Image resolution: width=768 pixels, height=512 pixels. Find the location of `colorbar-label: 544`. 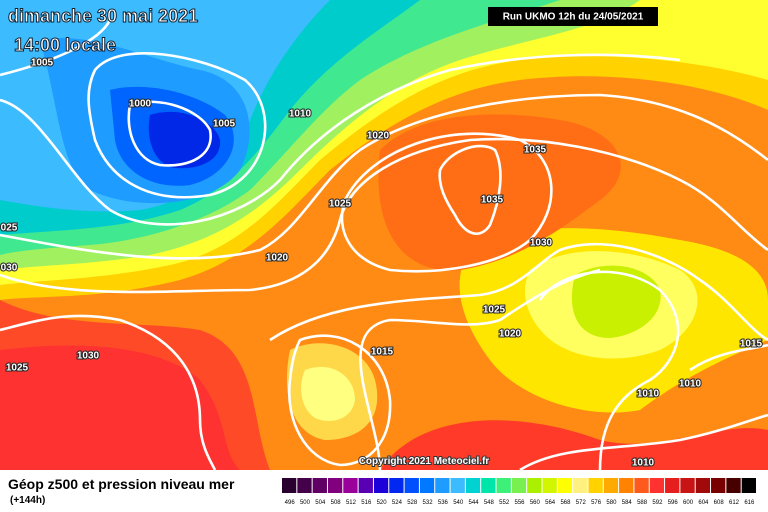

colorbar-label: 544 is located at coordinates (474, 503).